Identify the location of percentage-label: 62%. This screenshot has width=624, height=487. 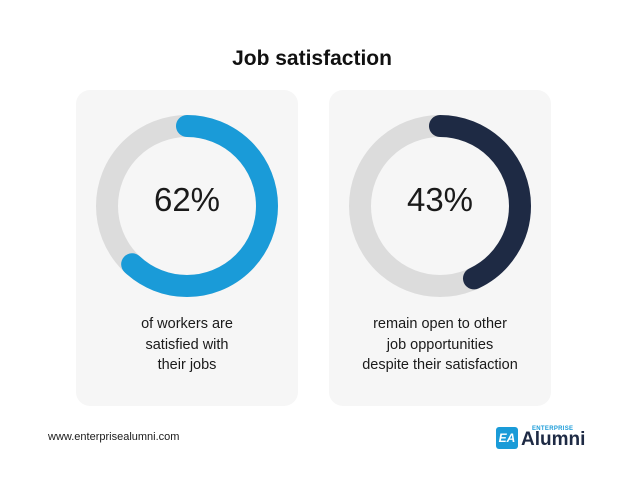
(187, 199).